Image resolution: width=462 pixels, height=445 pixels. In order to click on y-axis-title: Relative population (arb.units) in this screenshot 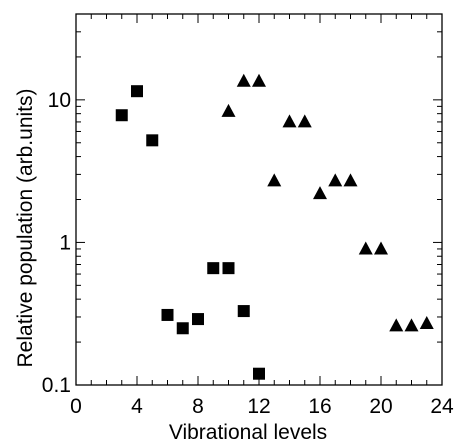, I will do `click(25, 228)`.